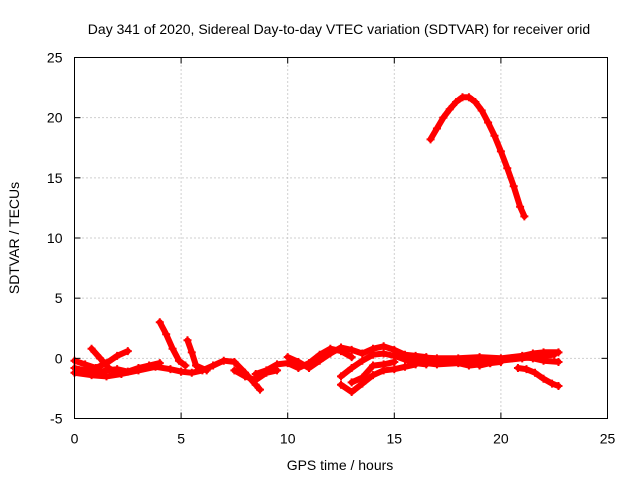 The width and height of the screenshot is (640, 480). What do you see at coordinates (59, 298) in the screenshot?
I see `y-tick-label: 5` at bounding box center [59, 298].